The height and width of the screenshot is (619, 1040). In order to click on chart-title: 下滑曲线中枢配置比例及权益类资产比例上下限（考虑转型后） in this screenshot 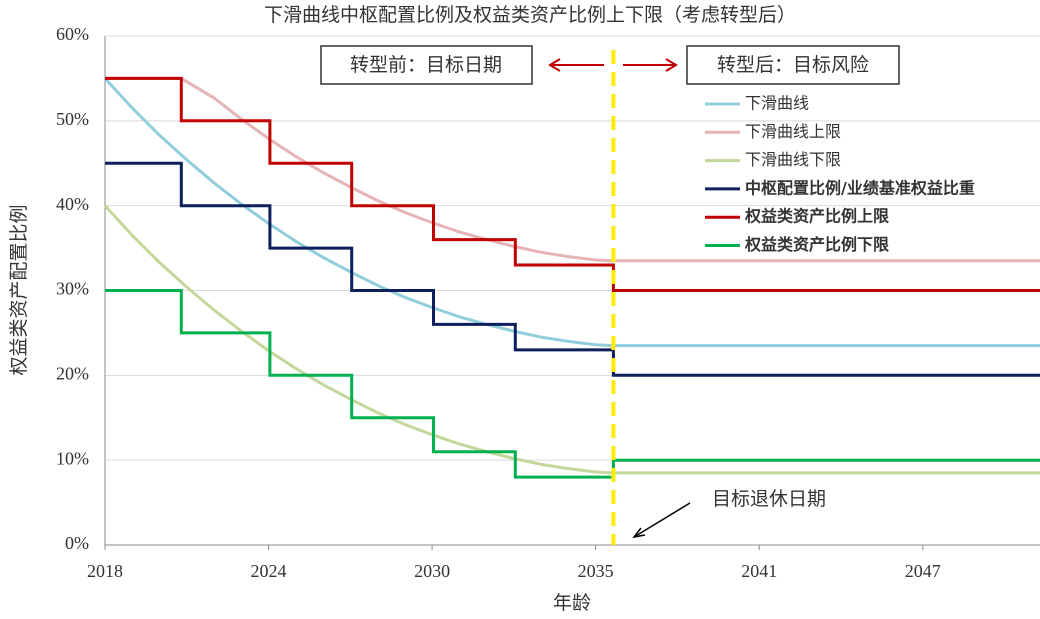, I will do `click(530, 15)`.